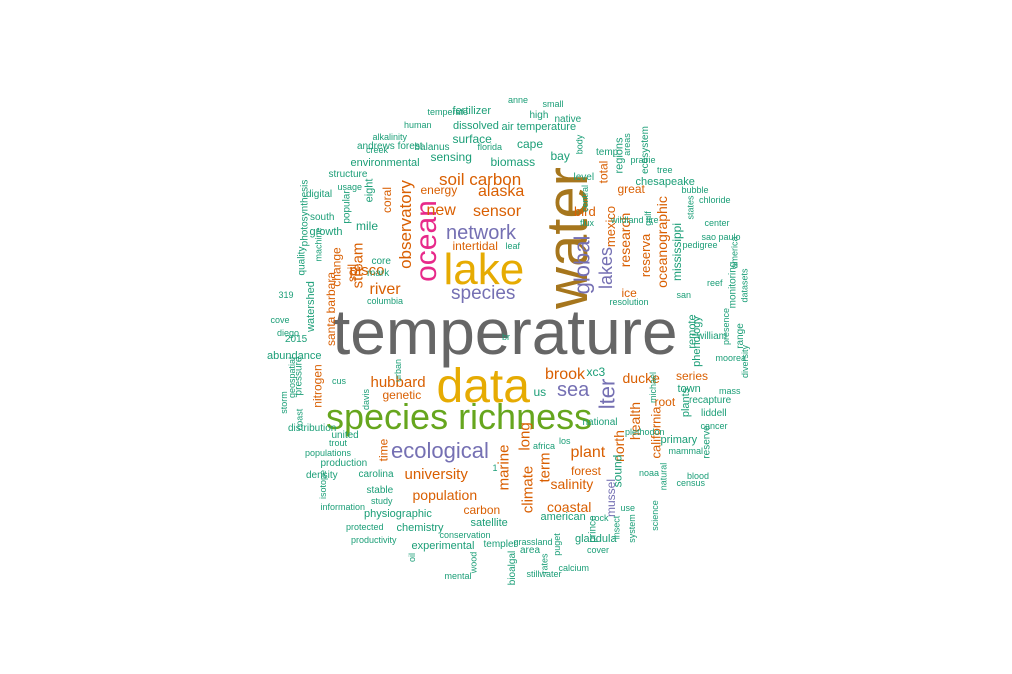  What do you see at coordinates (440, 450) in the screenshot?
I see `word-ecological: ecological` at bounding box center [440, 450].